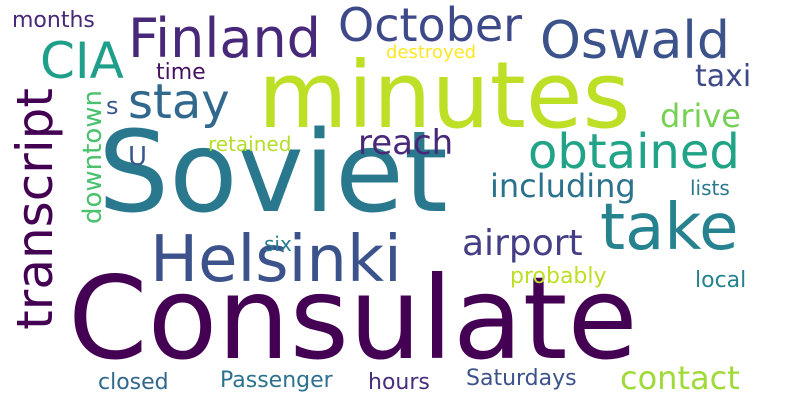  I want to click on word-cia: CIA, so click(82, 61).